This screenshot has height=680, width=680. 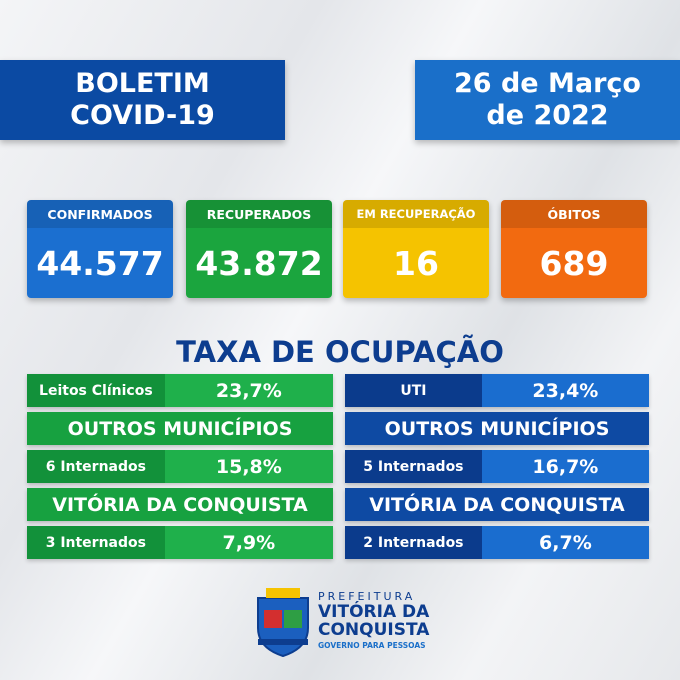 I want to click on row-value: 23,7%, so click(x=248, y=390).